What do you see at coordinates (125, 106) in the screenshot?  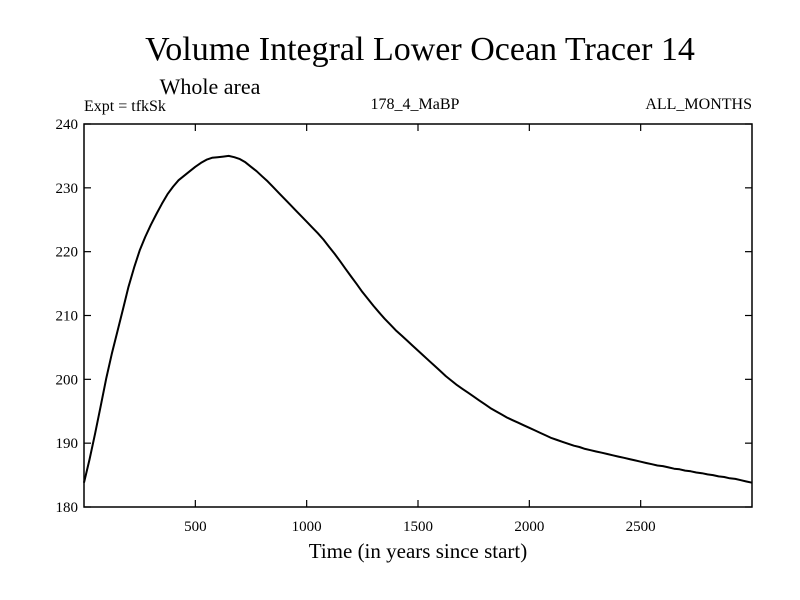 I see `expt-label: Expt = tfkSk` at bounding box center [125, 106].